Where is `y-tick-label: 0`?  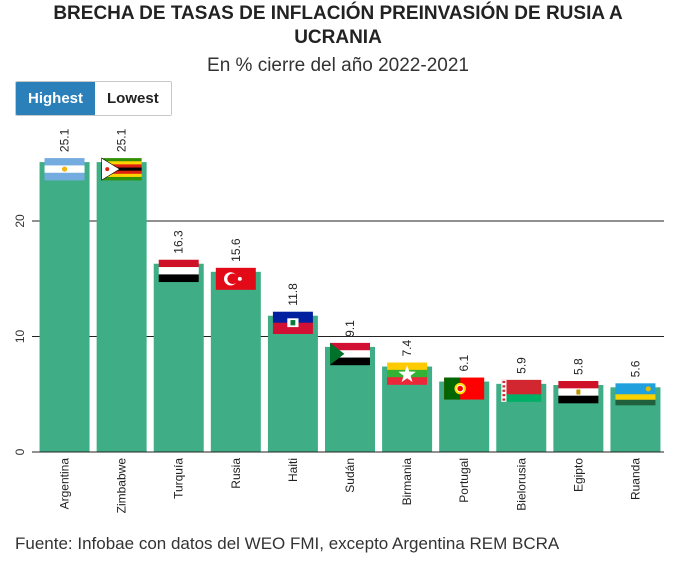 y-tick-label: 0 is located at coordinates (20, 451).